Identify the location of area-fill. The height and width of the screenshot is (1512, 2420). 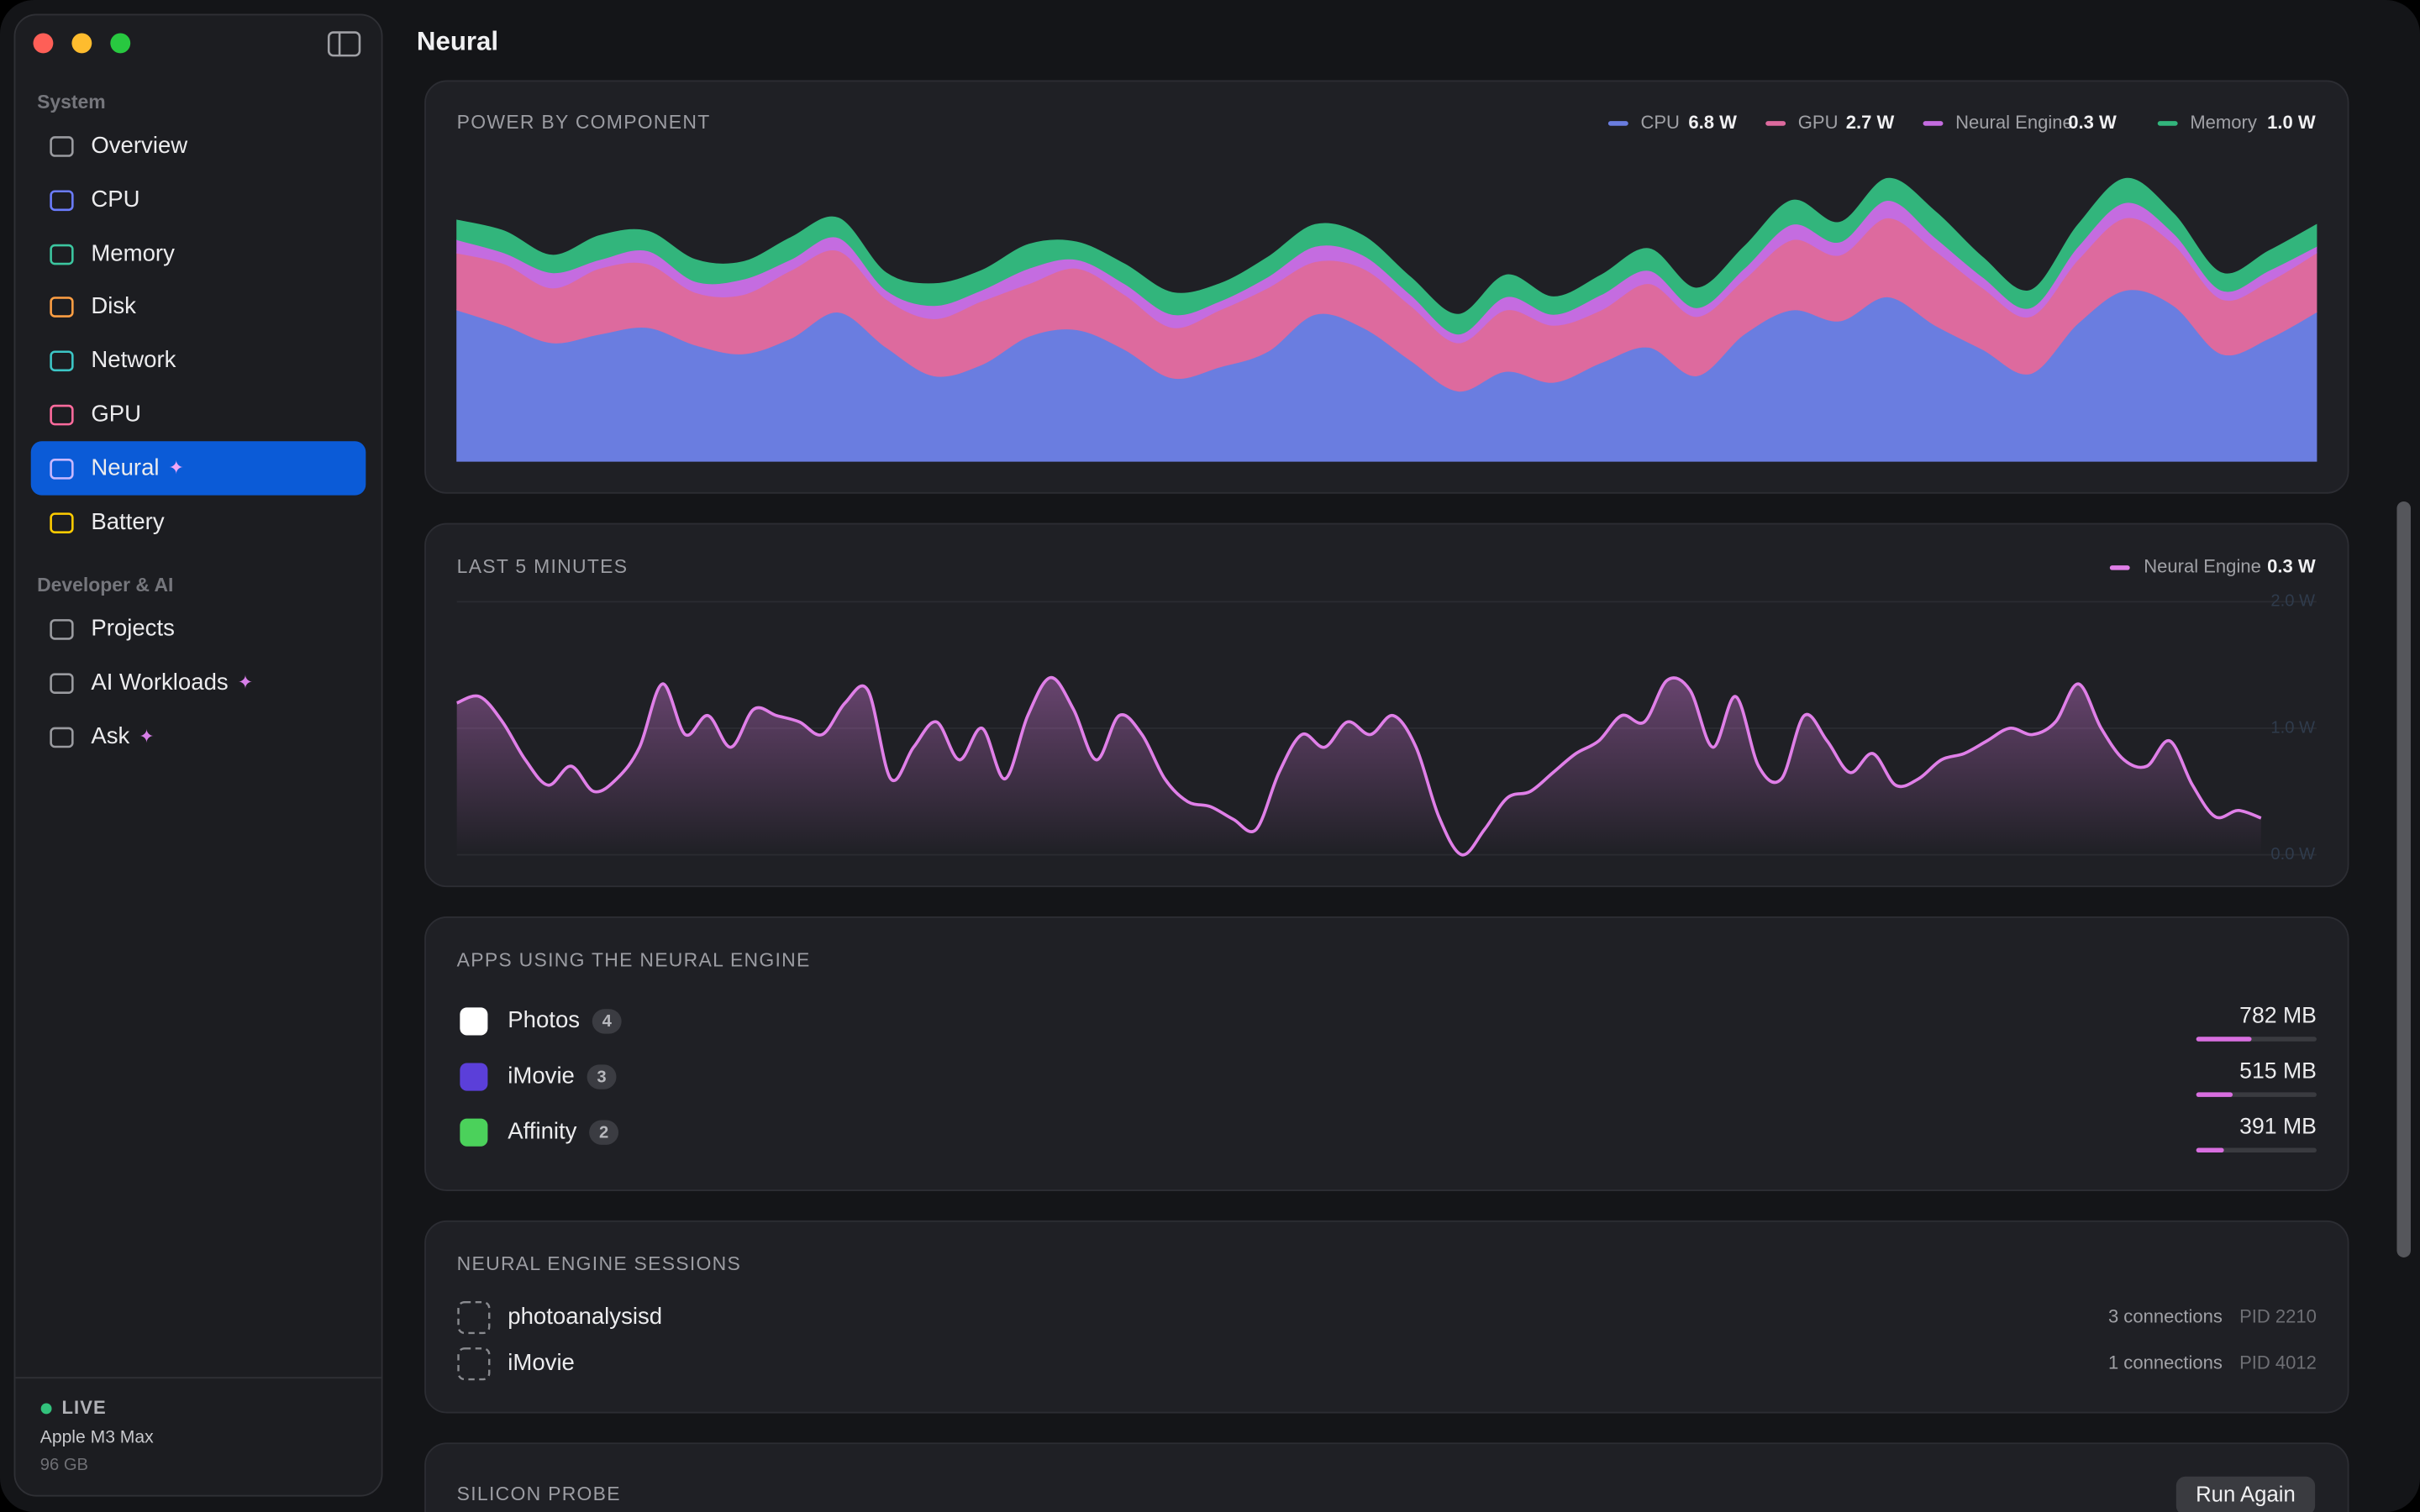
(1358, 766).